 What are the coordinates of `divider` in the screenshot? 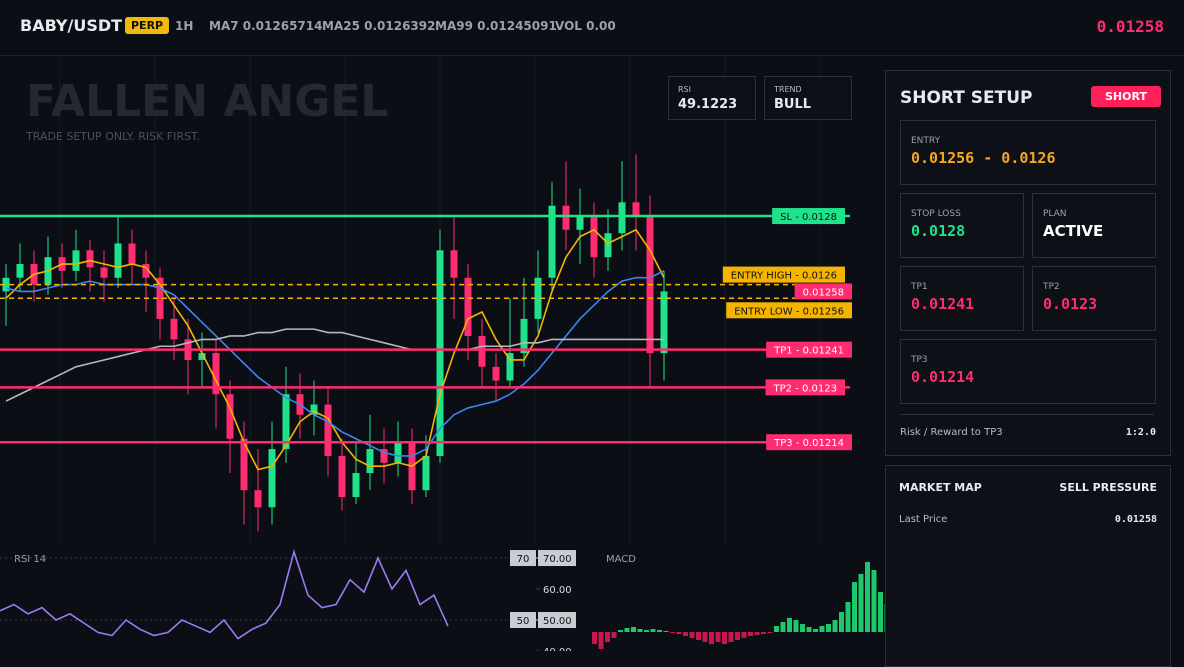 It's located at (1027, 414).